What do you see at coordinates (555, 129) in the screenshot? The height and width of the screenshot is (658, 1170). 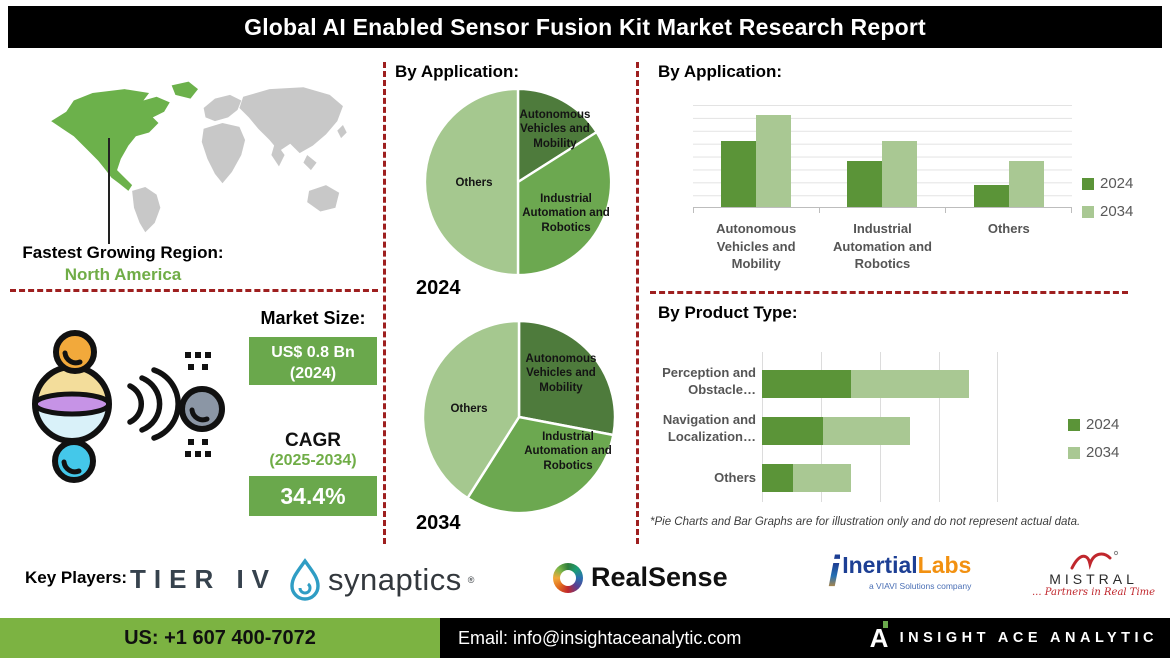 I see `pie-2024-label-avm: Autonomous Vehicles and Mobility` at bounding box center [555, 129].